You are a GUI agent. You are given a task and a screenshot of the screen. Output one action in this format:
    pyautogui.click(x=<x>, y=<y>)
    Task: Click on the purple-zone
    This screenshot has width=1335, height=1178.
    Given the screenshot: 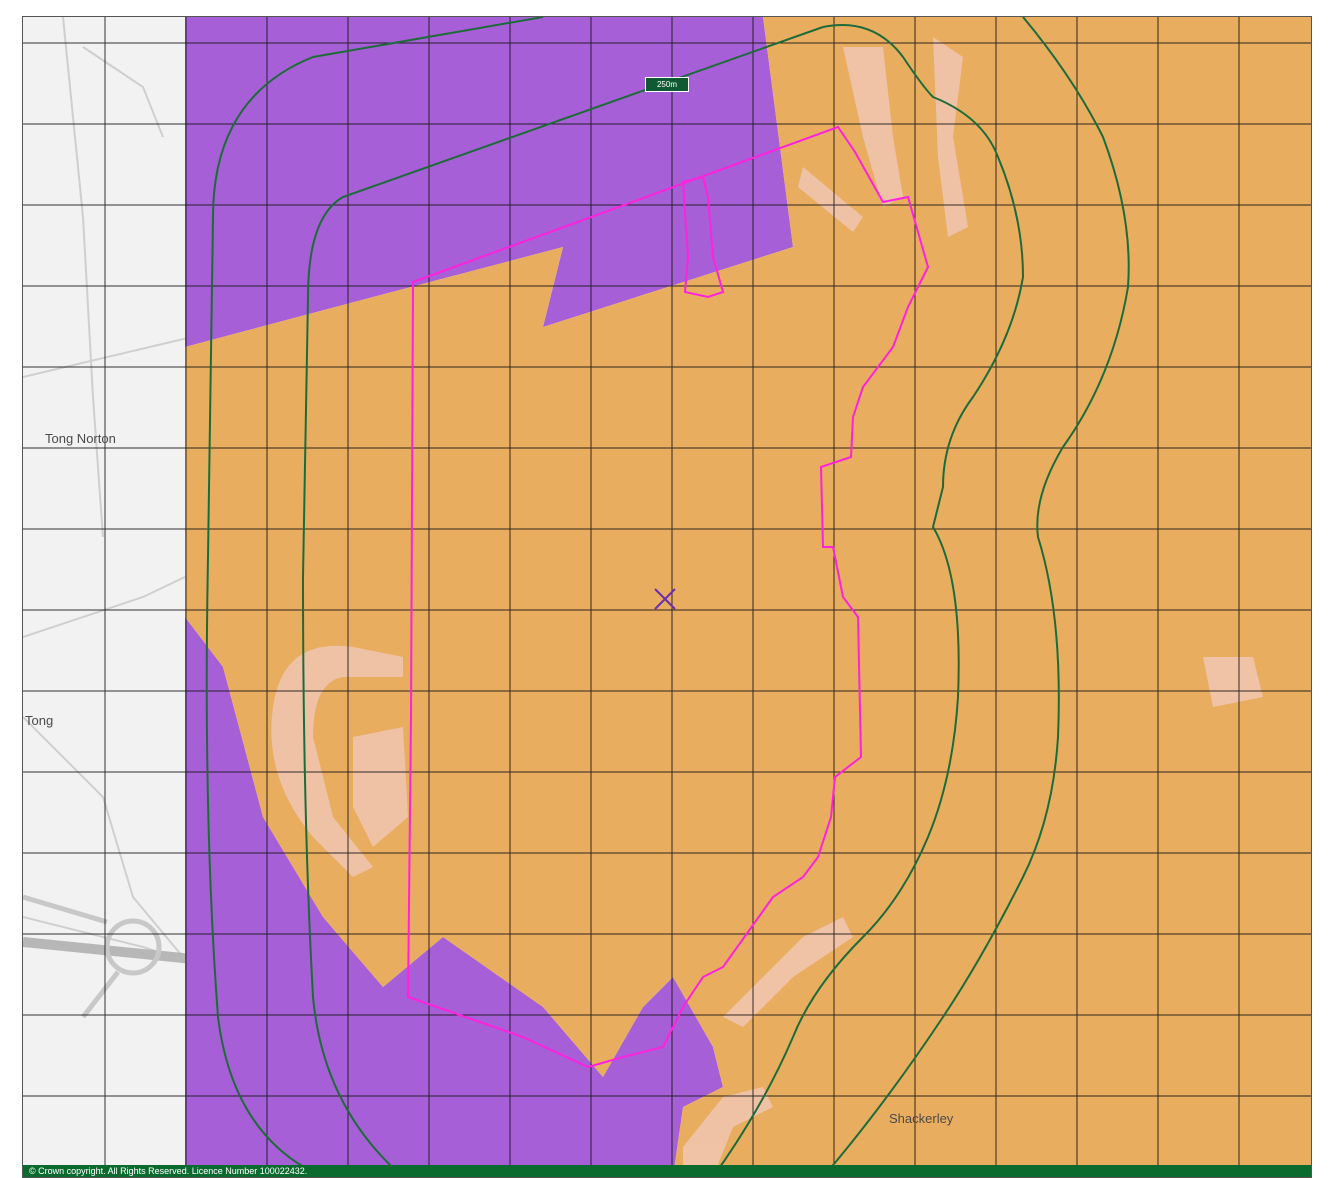 What is the action you would take?
    pyautogui.click(x=489, y=182)
    